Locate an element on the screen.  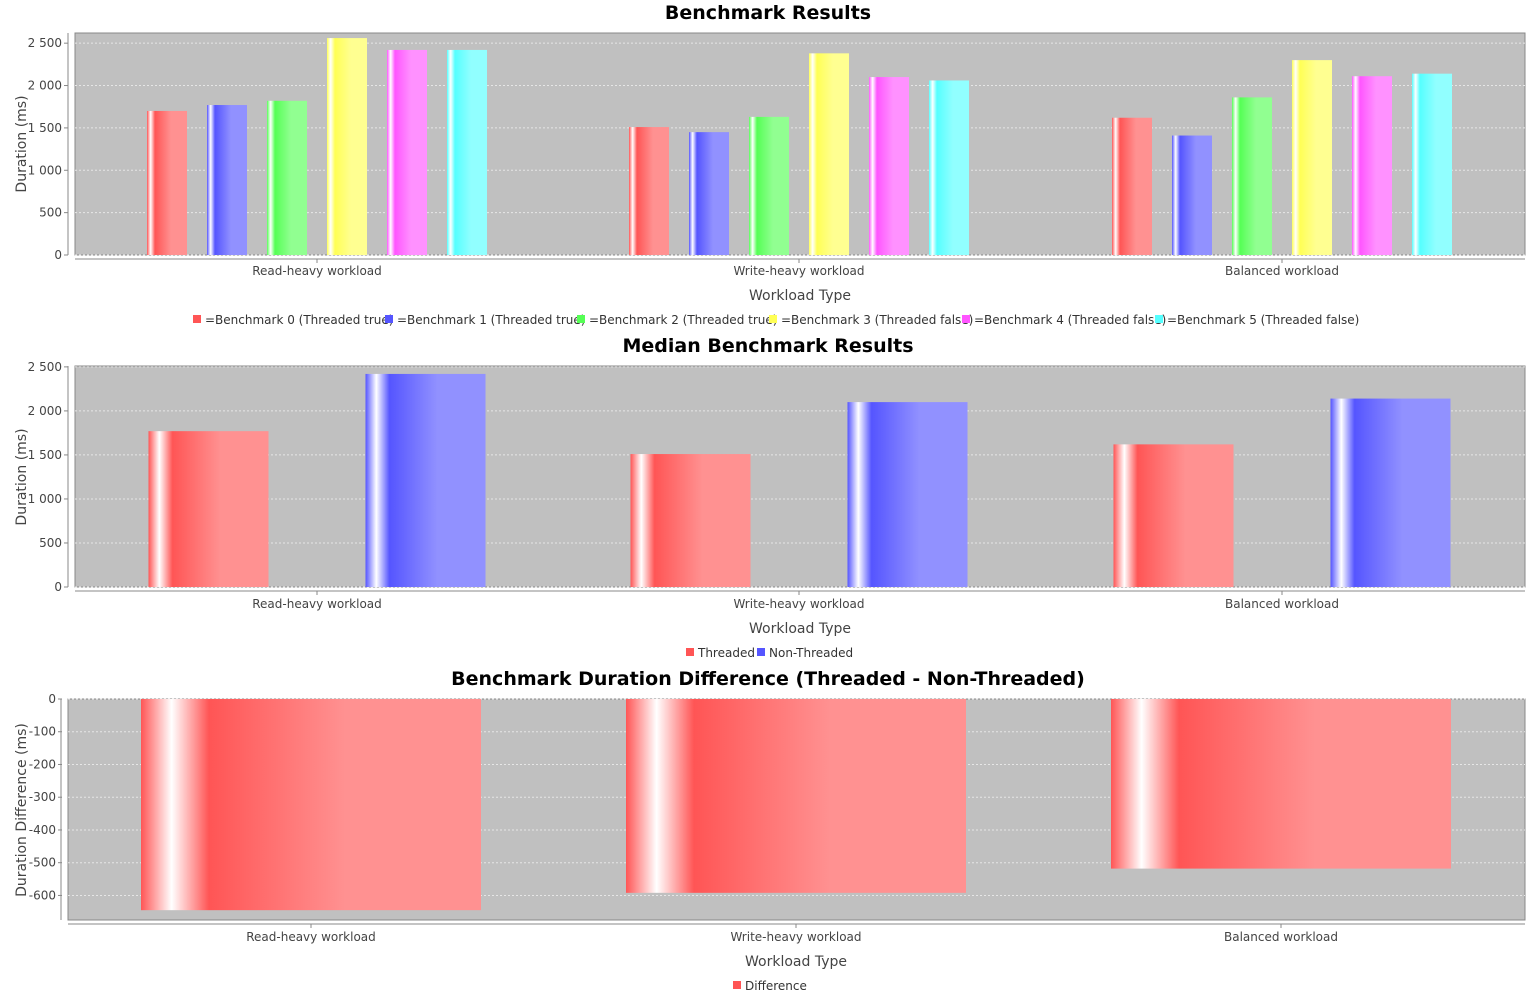
y-tick-label: -400 is located at coordinates (42, 830).